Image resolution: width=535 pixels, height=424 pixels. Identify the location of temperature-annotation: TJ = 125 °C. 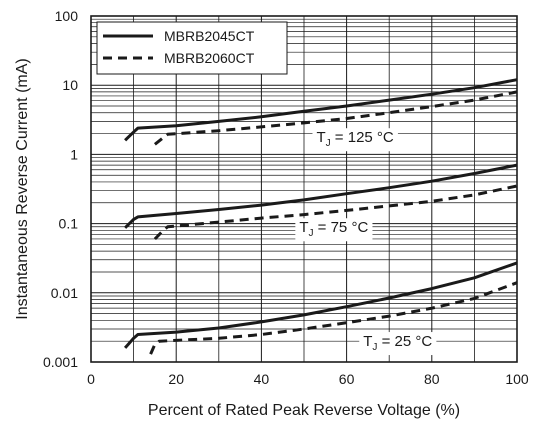
(355, 140).